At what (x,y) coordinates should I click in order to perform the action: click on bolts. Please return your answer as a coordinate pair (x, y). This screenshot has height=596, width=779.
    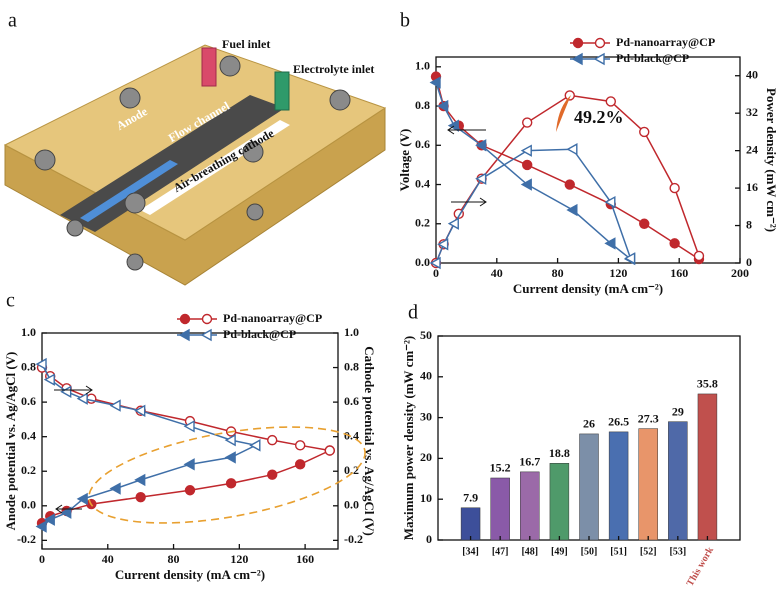
    Looking at the image, I should click on (192, 163).